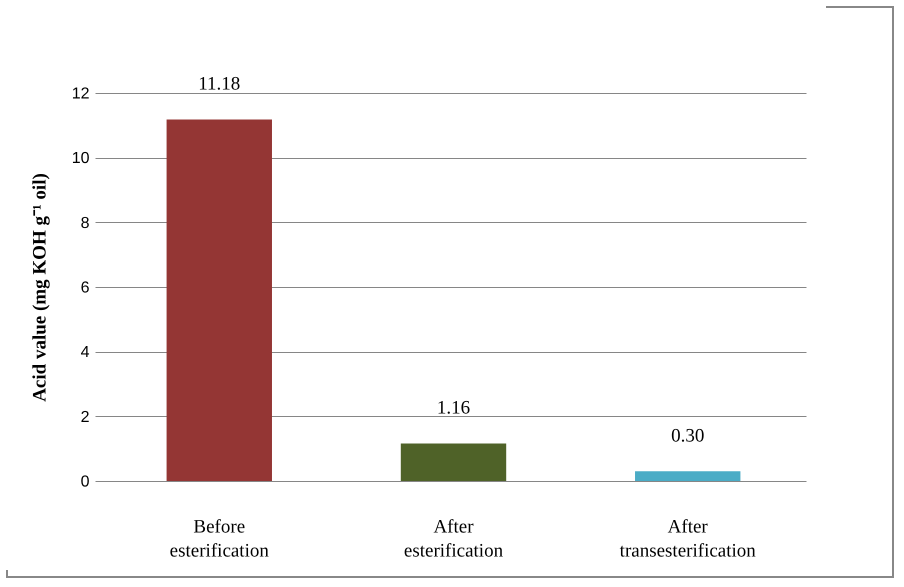 The height and width of the screenshot is (587, 904). Describe the element at coordinates (85, 417) in the screenshot. I see `y-tick-label: 2` at that location.